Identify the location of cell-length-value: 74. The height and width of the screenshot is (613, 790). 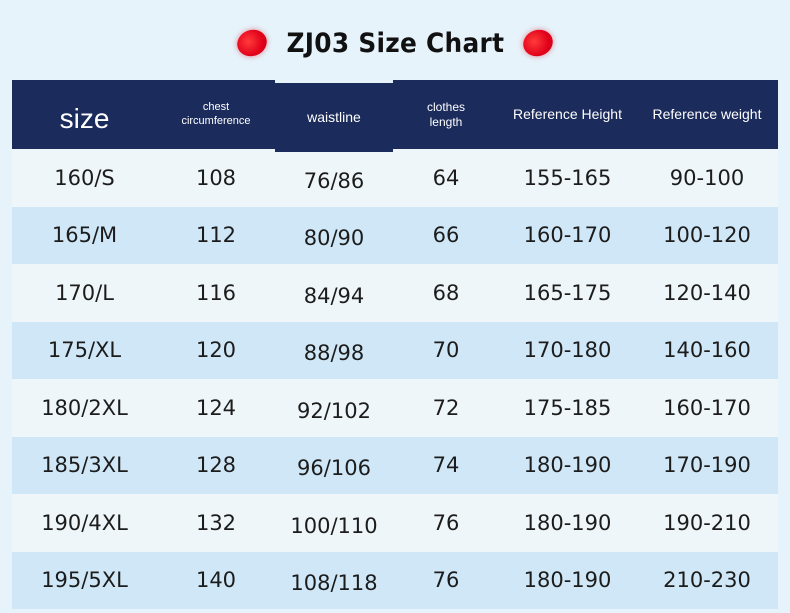
(446, 465).